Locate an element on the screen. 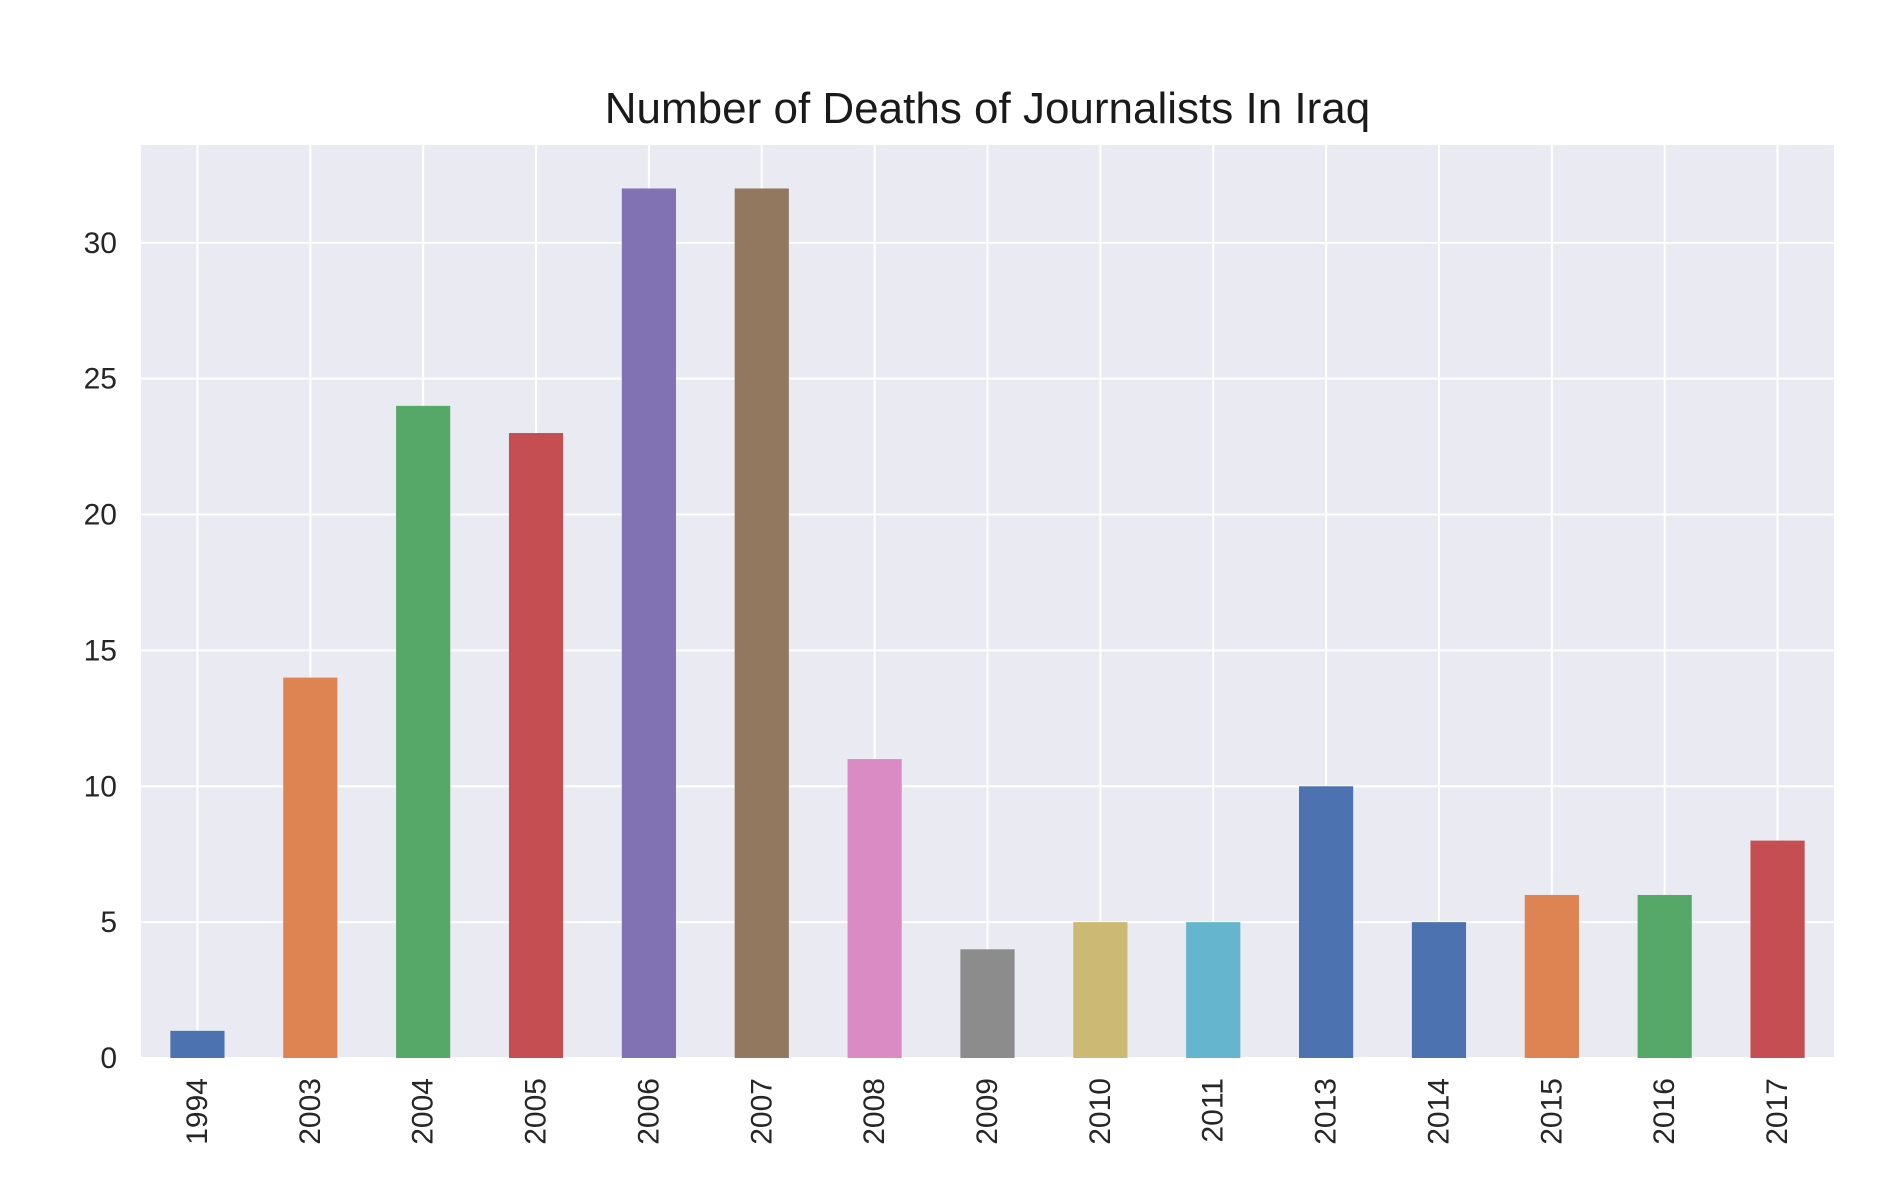  bar-1994 is located at coordinates (197, 1044).